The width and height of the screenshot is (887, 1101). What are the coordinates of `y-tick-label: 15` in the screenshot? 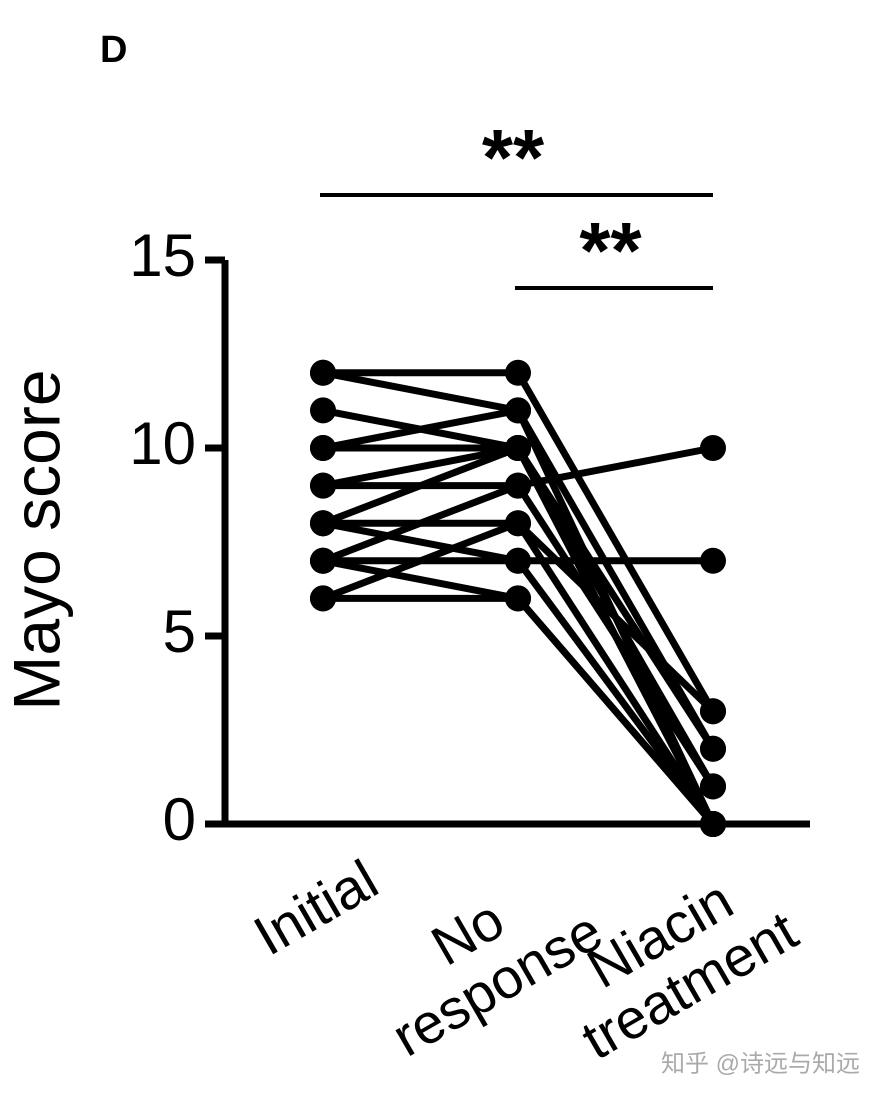 It's located at (162, 255).